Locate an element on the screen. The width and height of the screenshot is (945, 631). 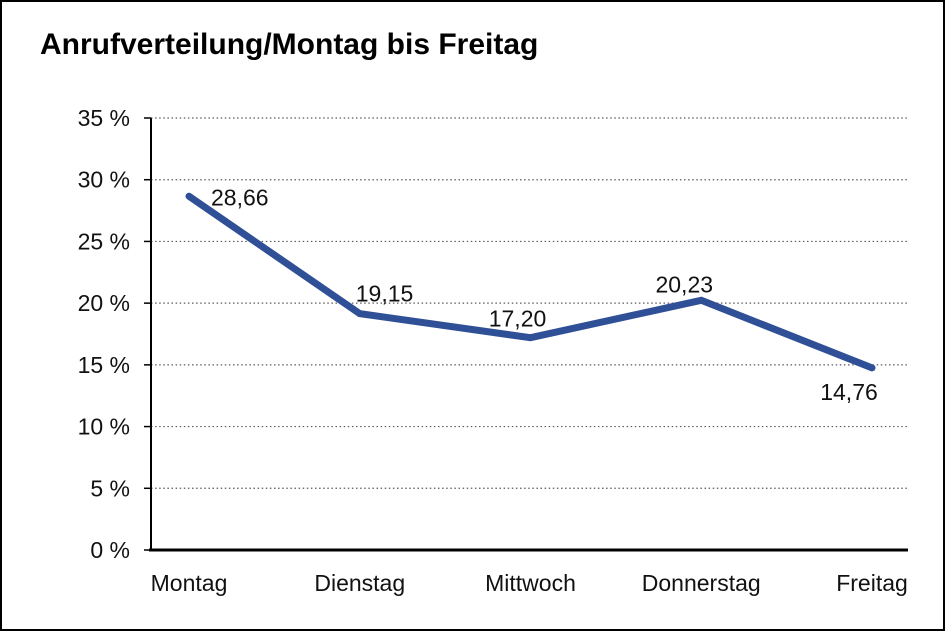
y-tick-label: 30 % is located at coordinates (104, 180).